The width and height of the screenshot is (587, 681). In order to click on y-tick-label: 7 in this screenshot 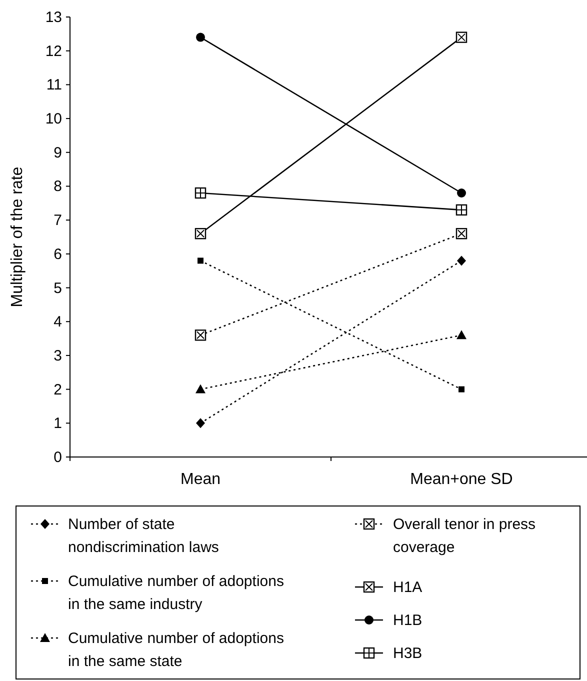, I will do `click(58, 221)`.